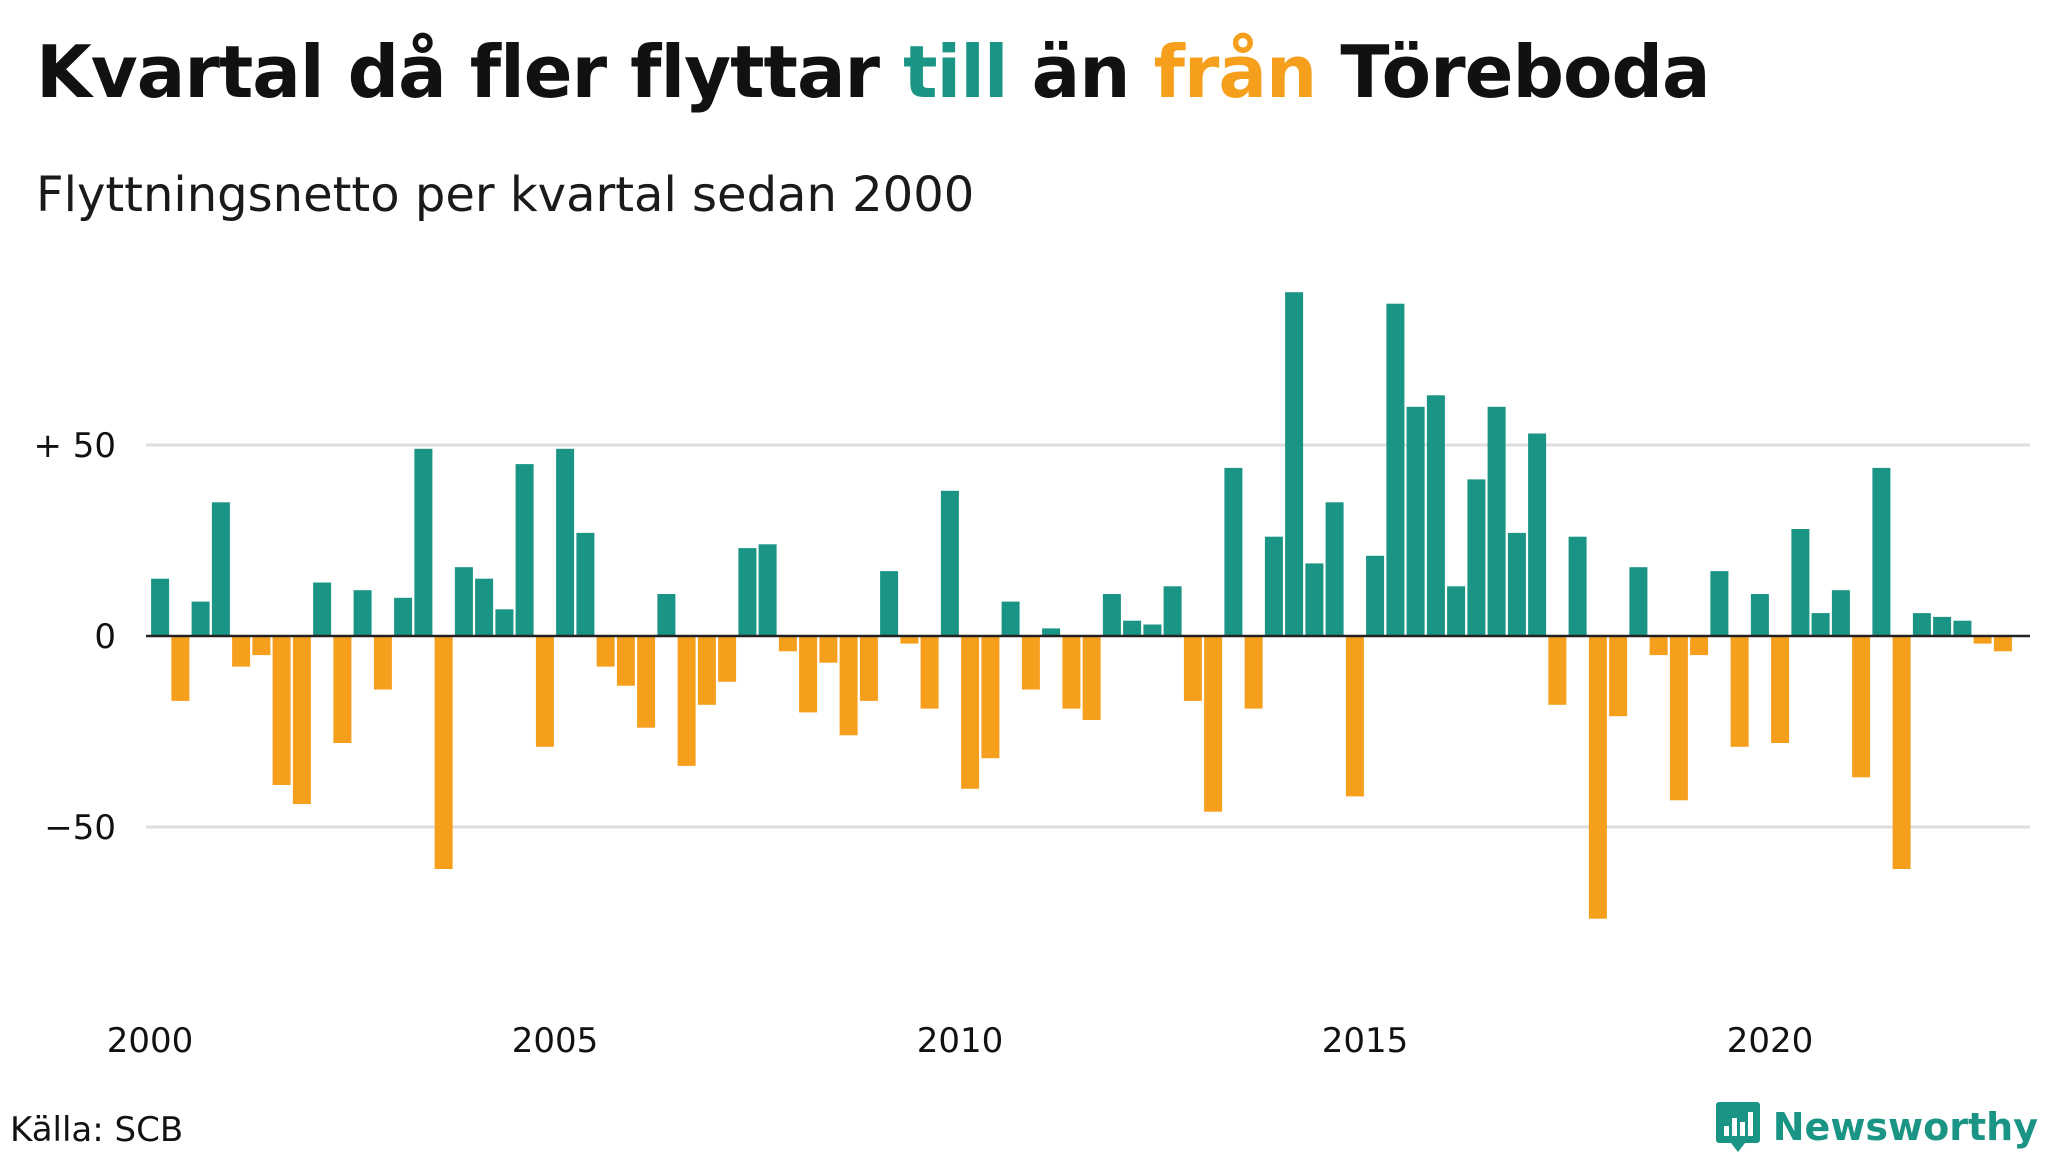 The image size is (2048, 1154). What do you see at coordinates (955, 72) in the screenshot?
I see `title-till: till` at bounding box center [955, 72].